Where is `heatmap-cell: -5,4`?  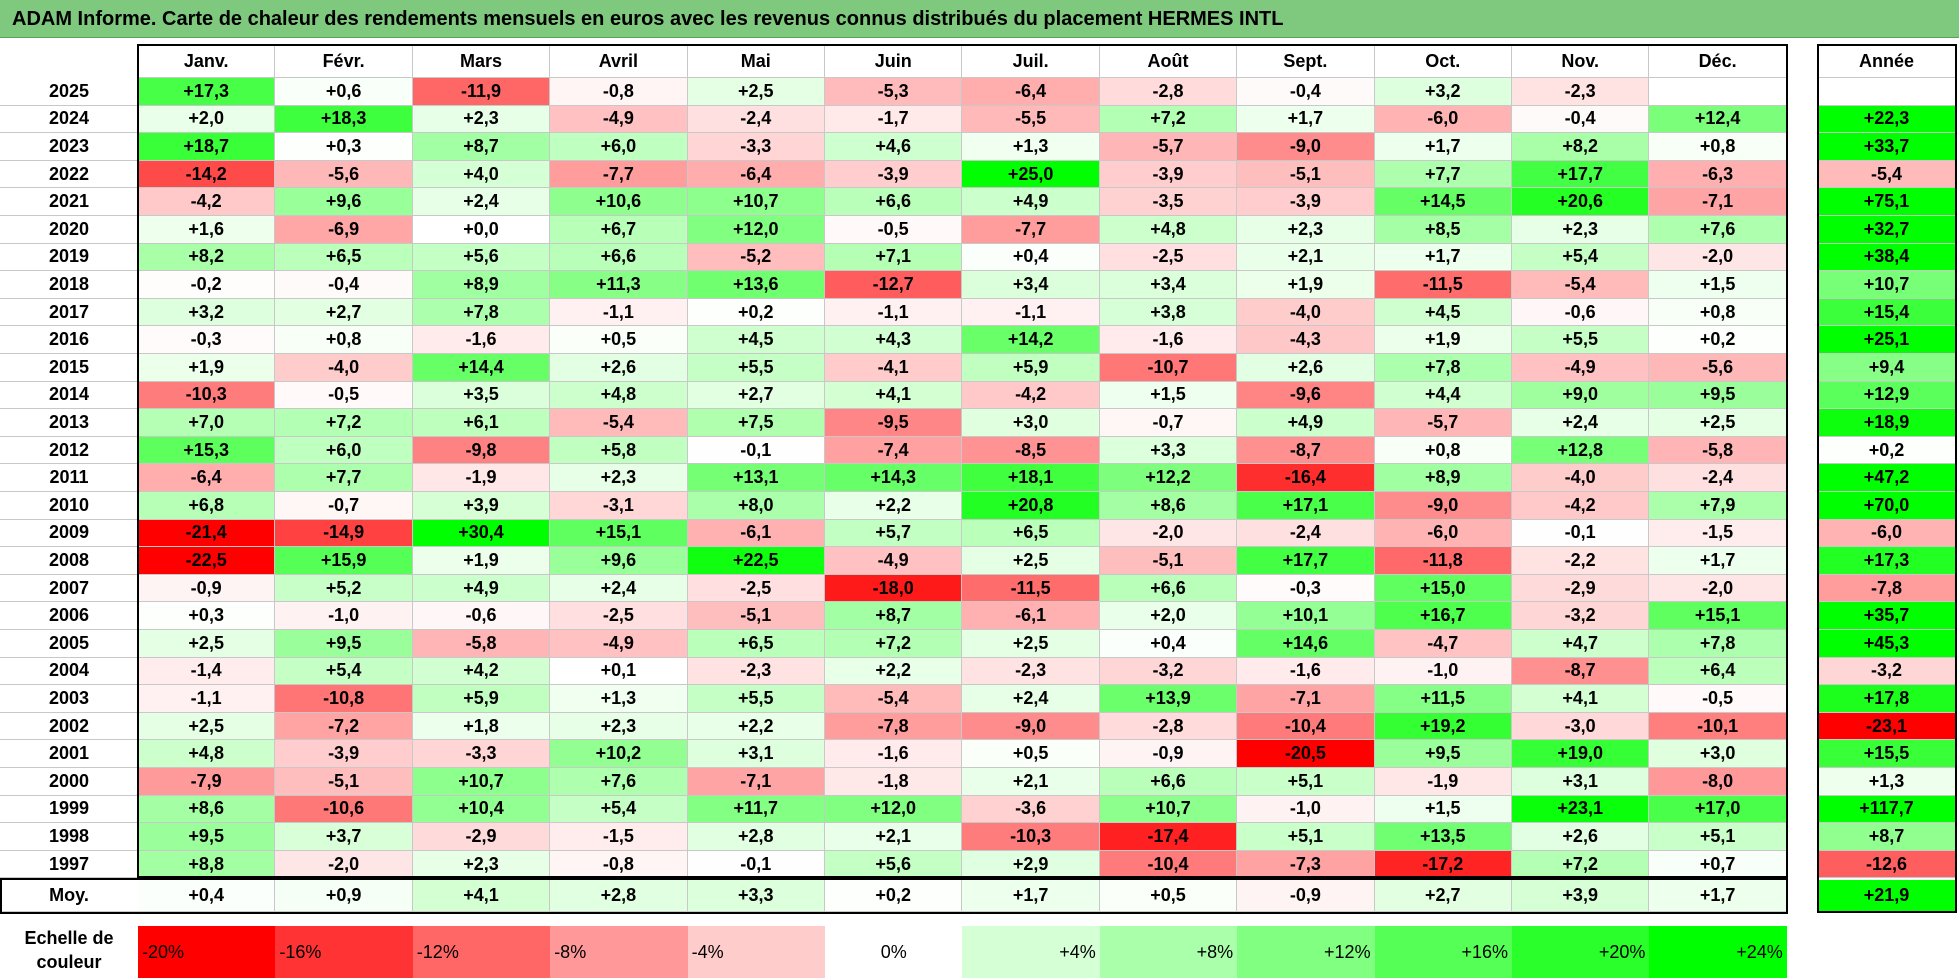 heatmap-cell: -5,4 is located at coordinates (619, 423).